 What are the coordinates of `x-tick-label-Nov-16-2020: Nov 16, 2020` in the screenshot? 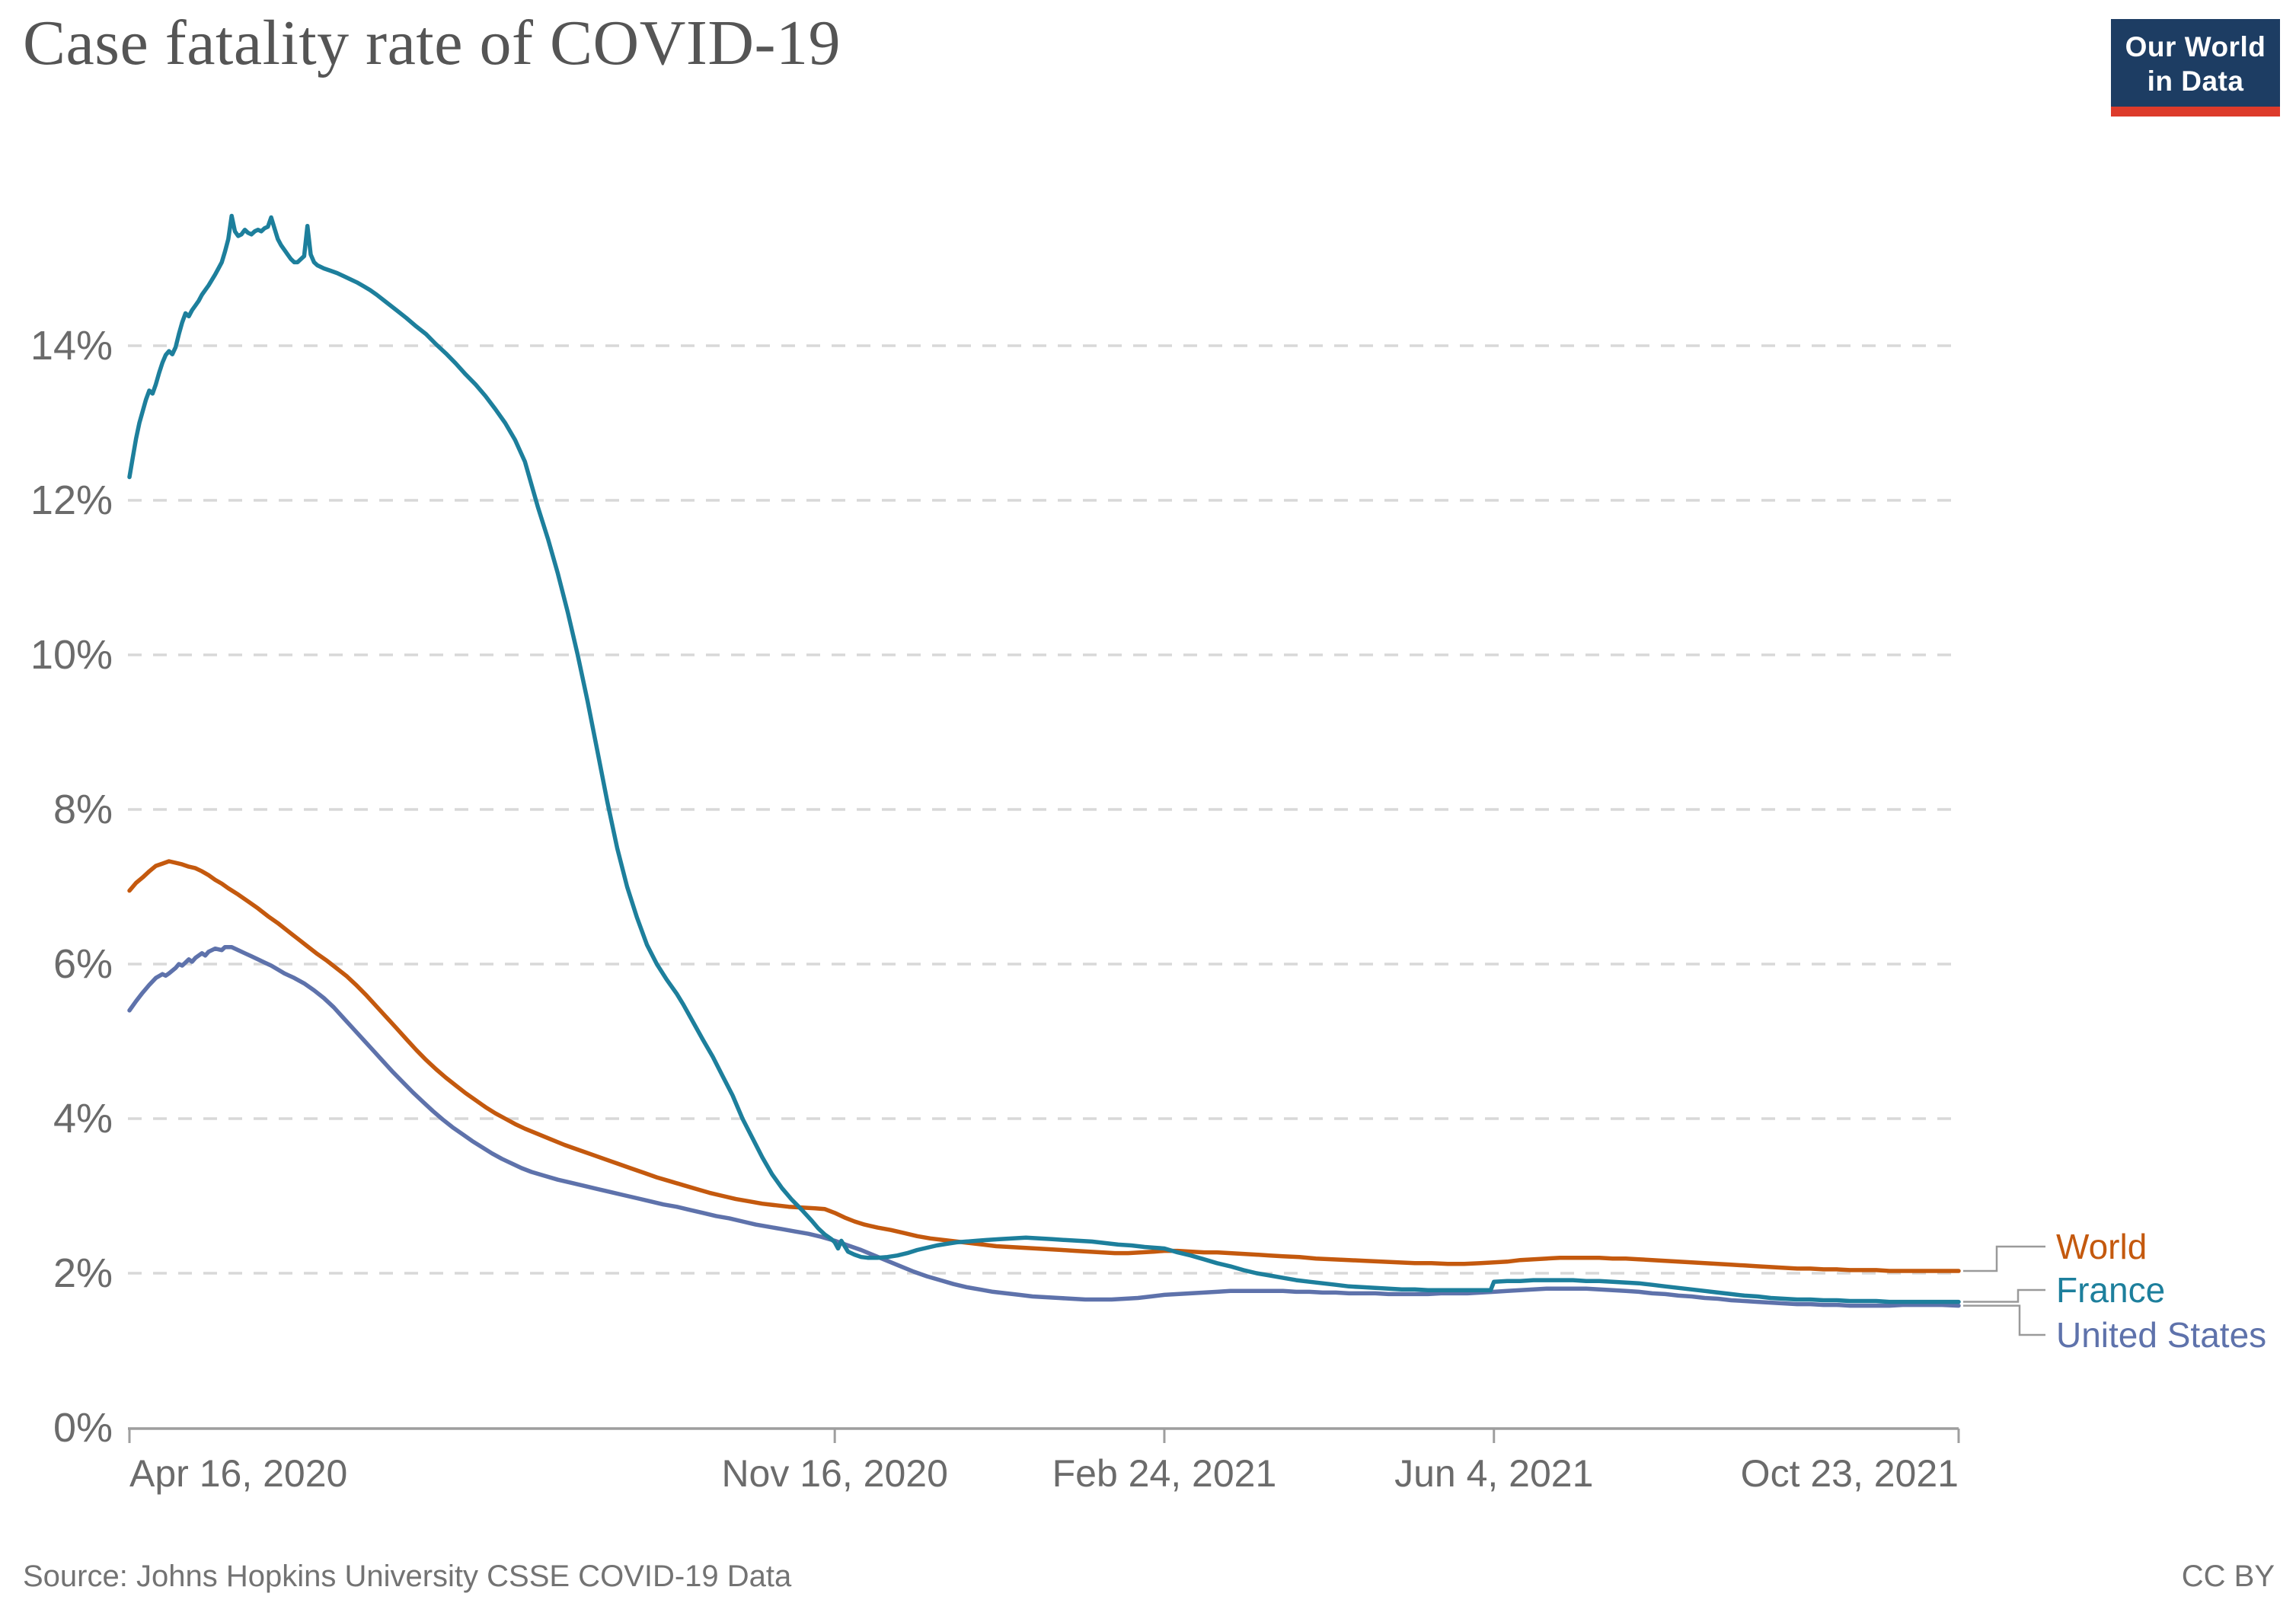 It's located at (835, 1473).